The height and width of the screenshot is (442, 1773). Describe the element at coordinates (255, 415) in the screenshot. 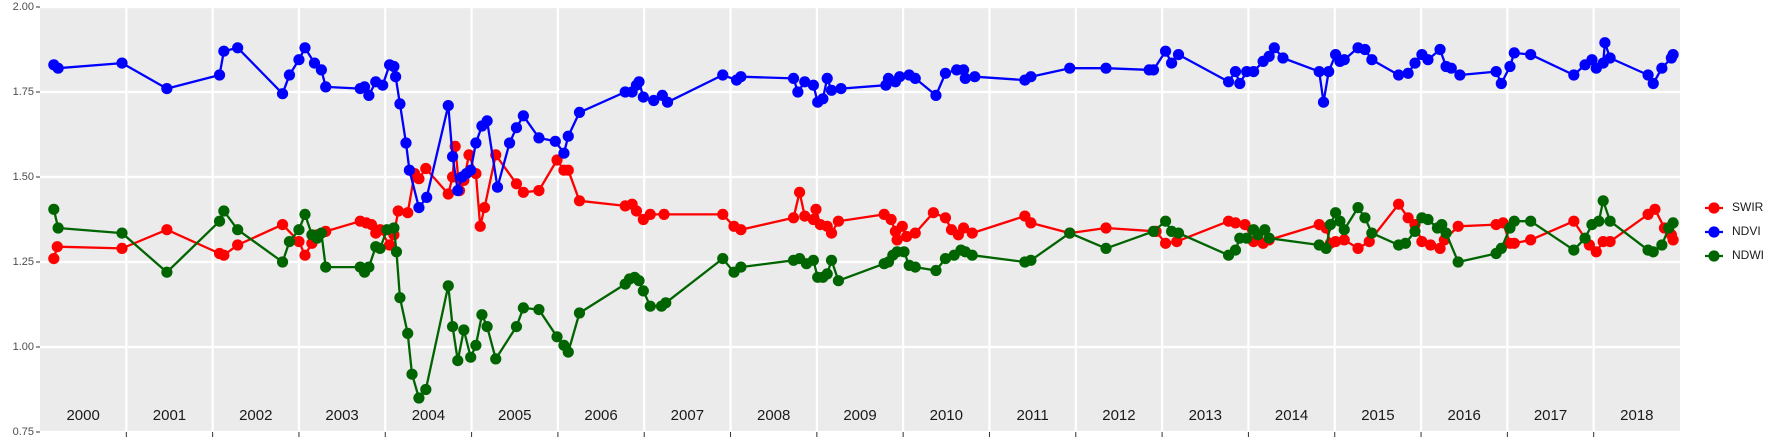

I see `year-label: 2002` at that location.